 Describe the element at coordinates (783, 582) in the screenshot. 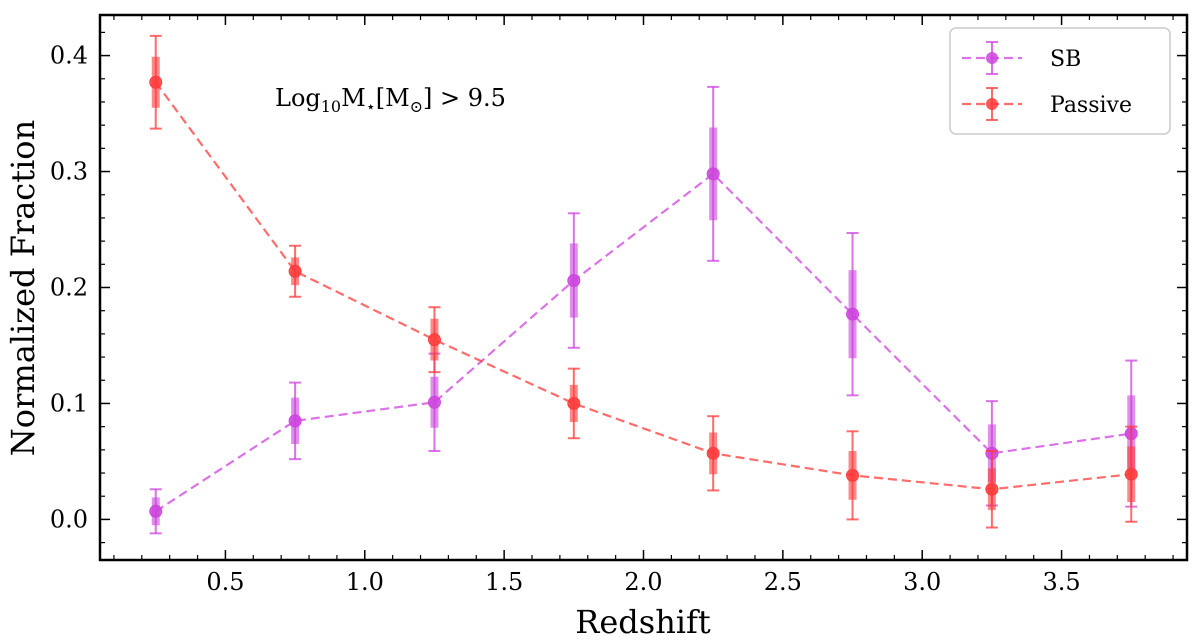

I see `x-tick-label: 2.5` at that location.